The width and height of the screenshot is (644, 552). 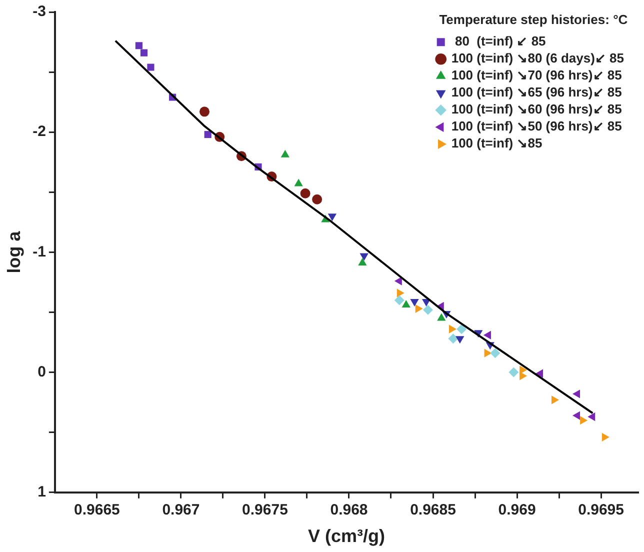 I want to click on legend-label: 100 (t=inf) ↘65 (96 hrs)↙ 85, so click(x=536, y=92).